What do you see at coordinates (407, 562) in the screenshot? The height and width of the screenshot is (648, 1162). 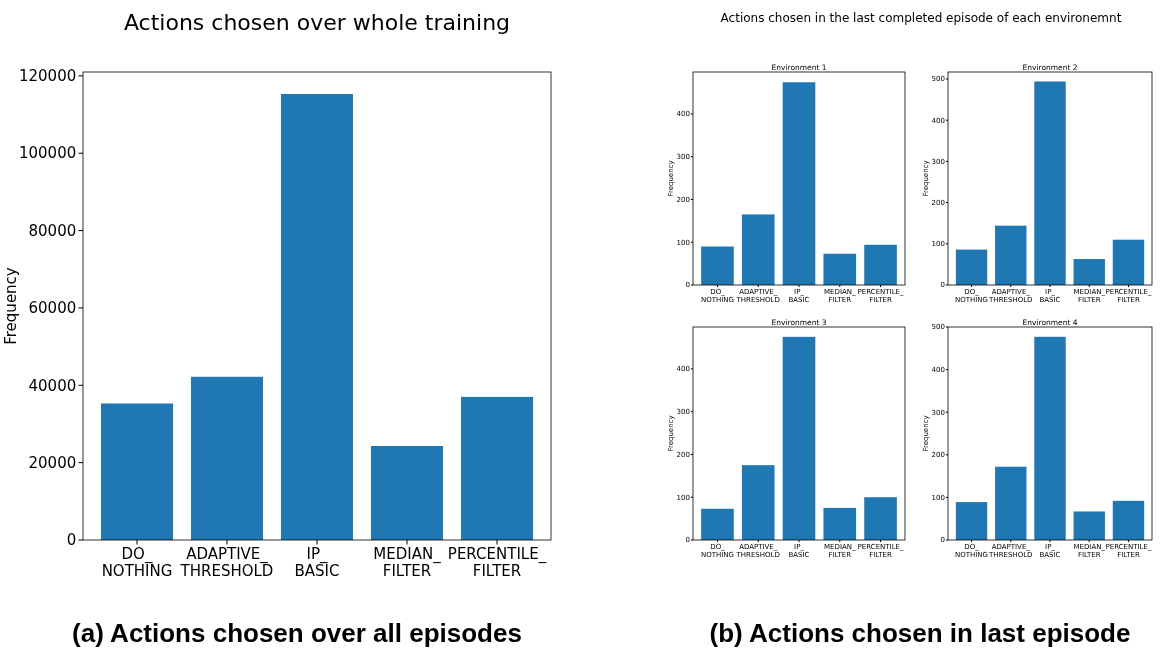 I see `x-tick-label: MEDIAN_ FILTER` at bounding box center [407, 562].